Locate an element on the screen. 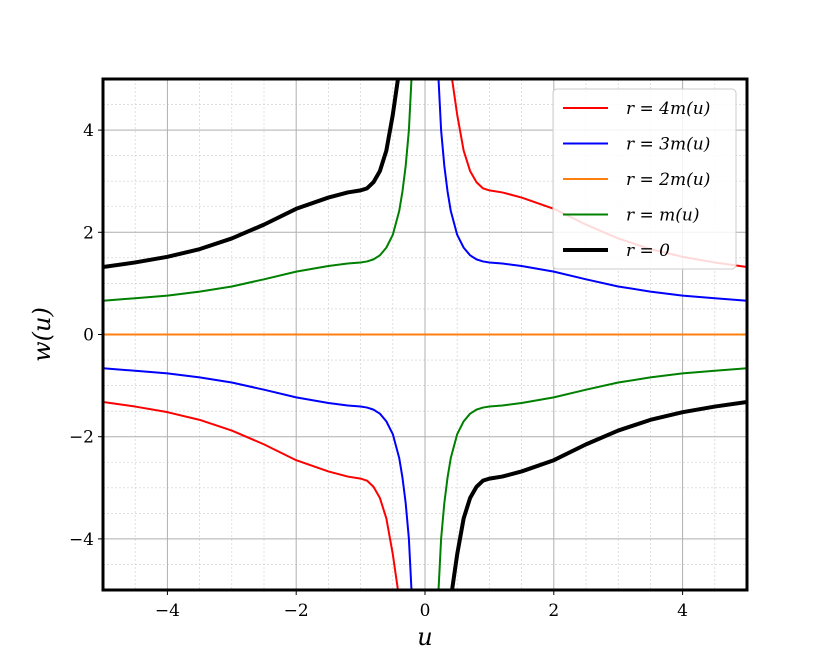 The image size is (830, 664). x-tick-label: 0 is located at coordinates (425, 611).